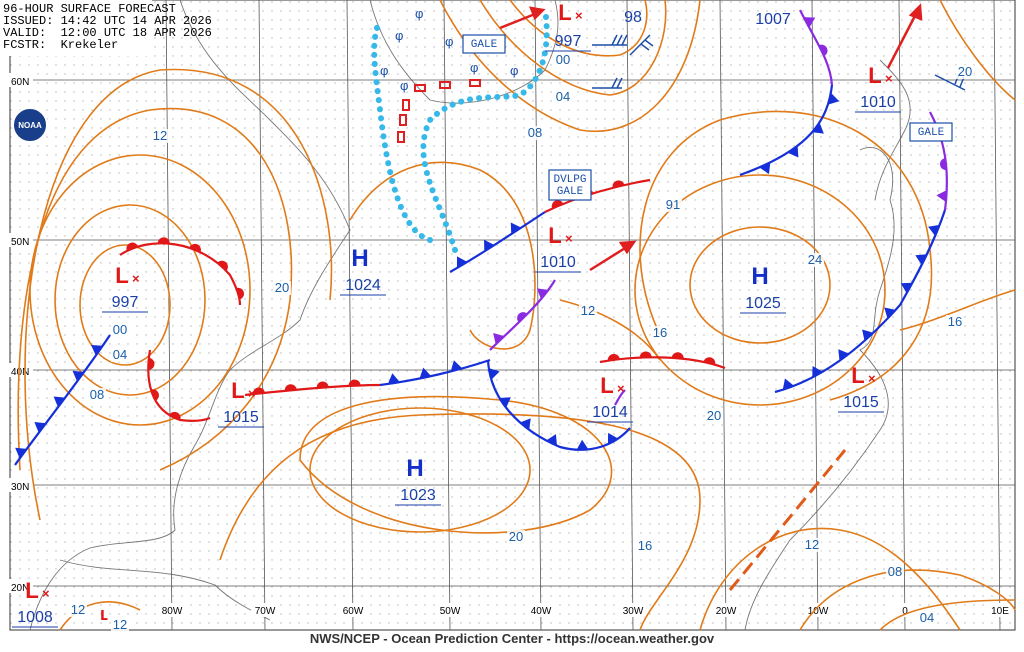  I want to click on noaa-logo, so click(30, 125).